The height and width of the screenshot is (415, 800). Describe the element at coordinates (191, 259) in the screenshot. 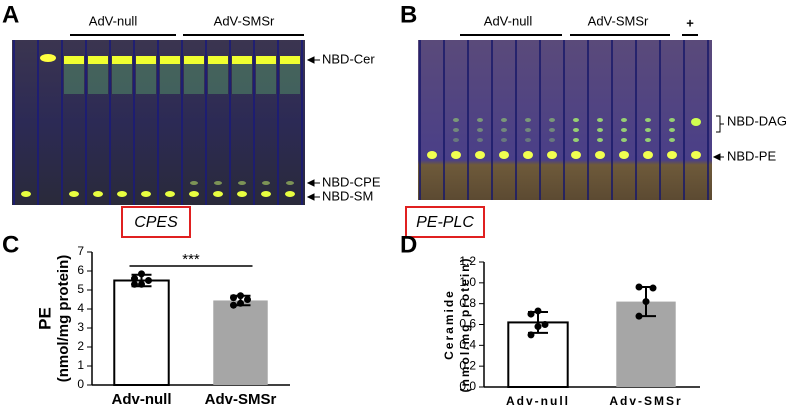

I see `significance-label: ***` at that location.